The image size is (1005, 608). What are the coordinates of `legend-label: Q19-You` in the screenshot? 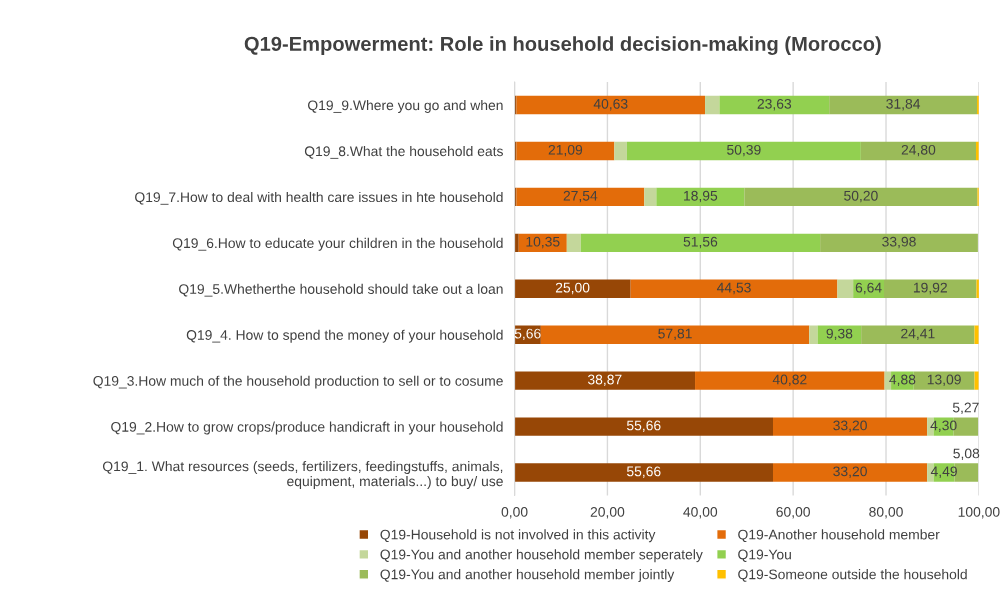 It's located at (764, 555).